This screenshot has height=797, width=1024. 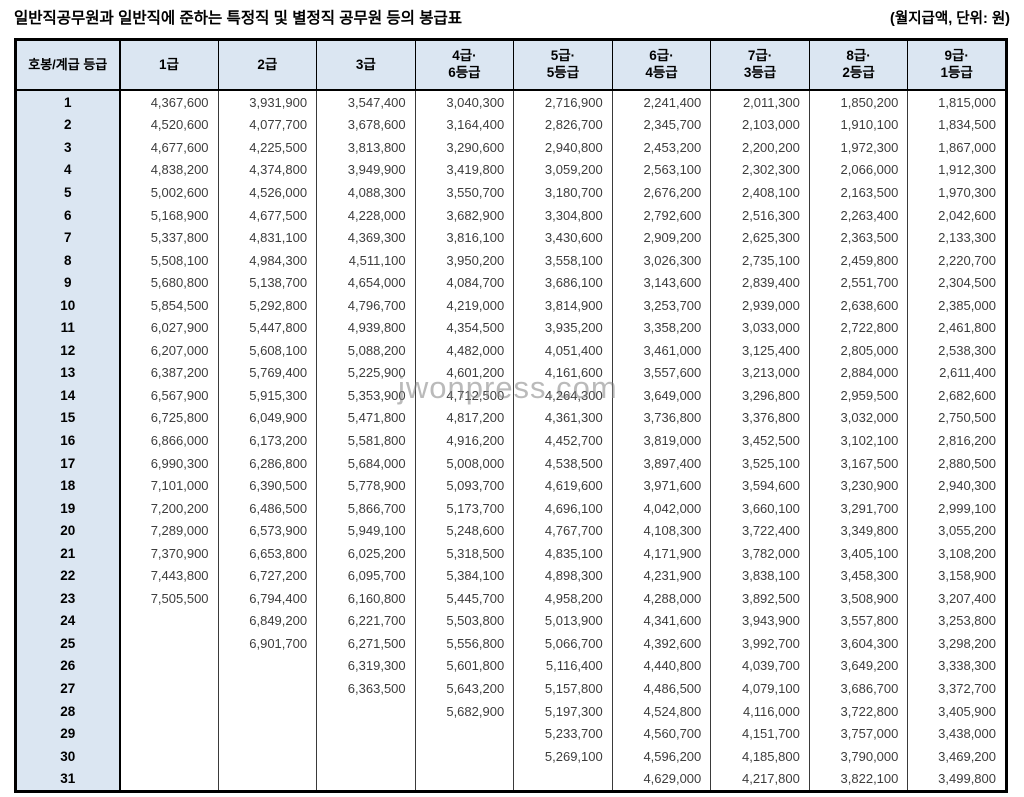 I want to click on row-step-cell: 15, so click(x=68, y=418).